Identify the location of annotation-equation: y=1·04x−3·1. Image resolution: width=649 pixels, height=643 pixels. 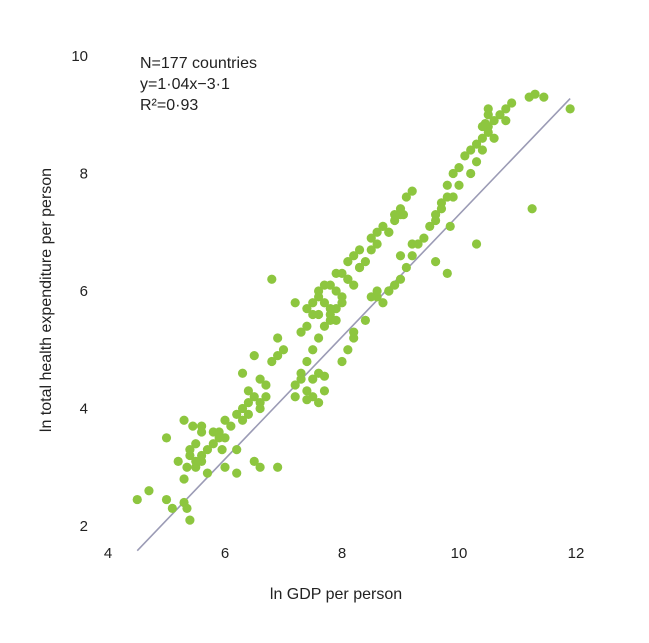
(185, 84).